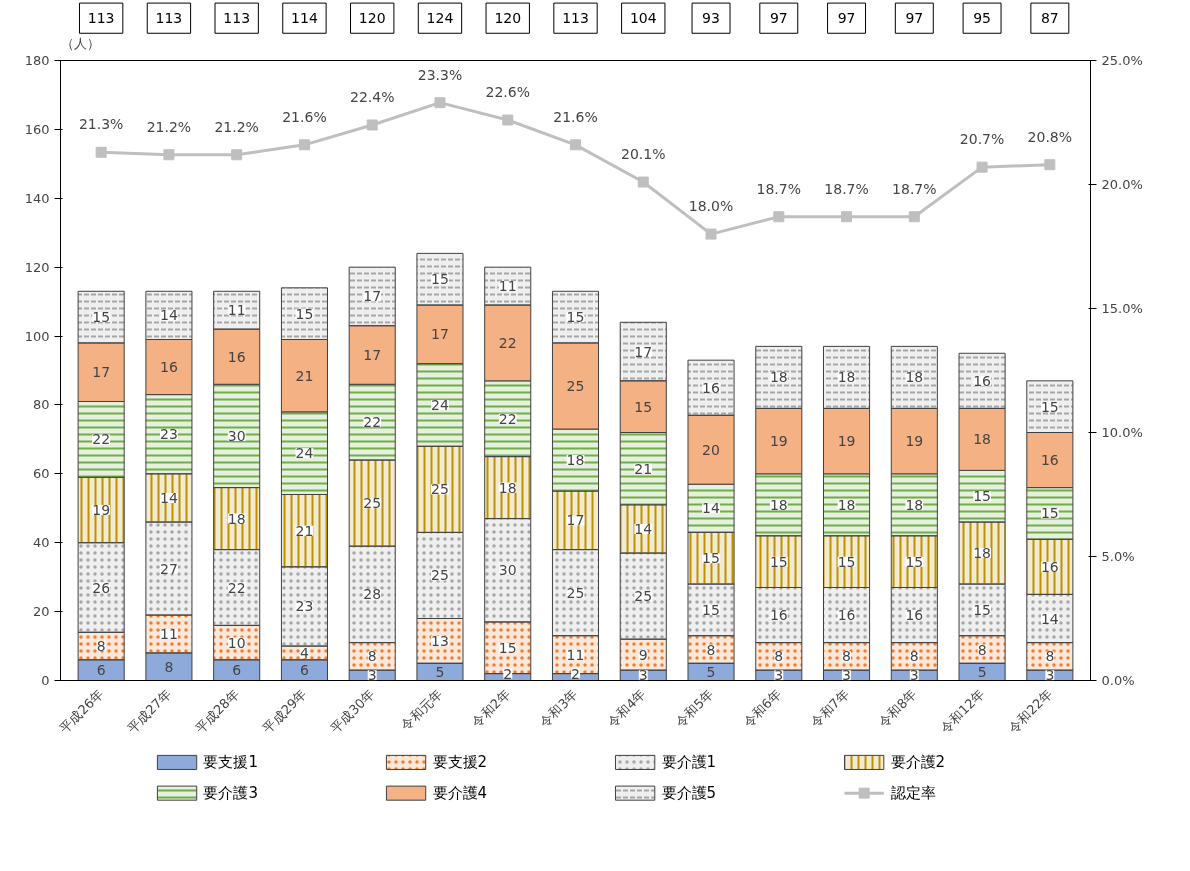 The image size is (1190, 871). Describe the element at coordinates (352, 711) in the screenshot. I see `x-tick-label: 平成30年` at that location.